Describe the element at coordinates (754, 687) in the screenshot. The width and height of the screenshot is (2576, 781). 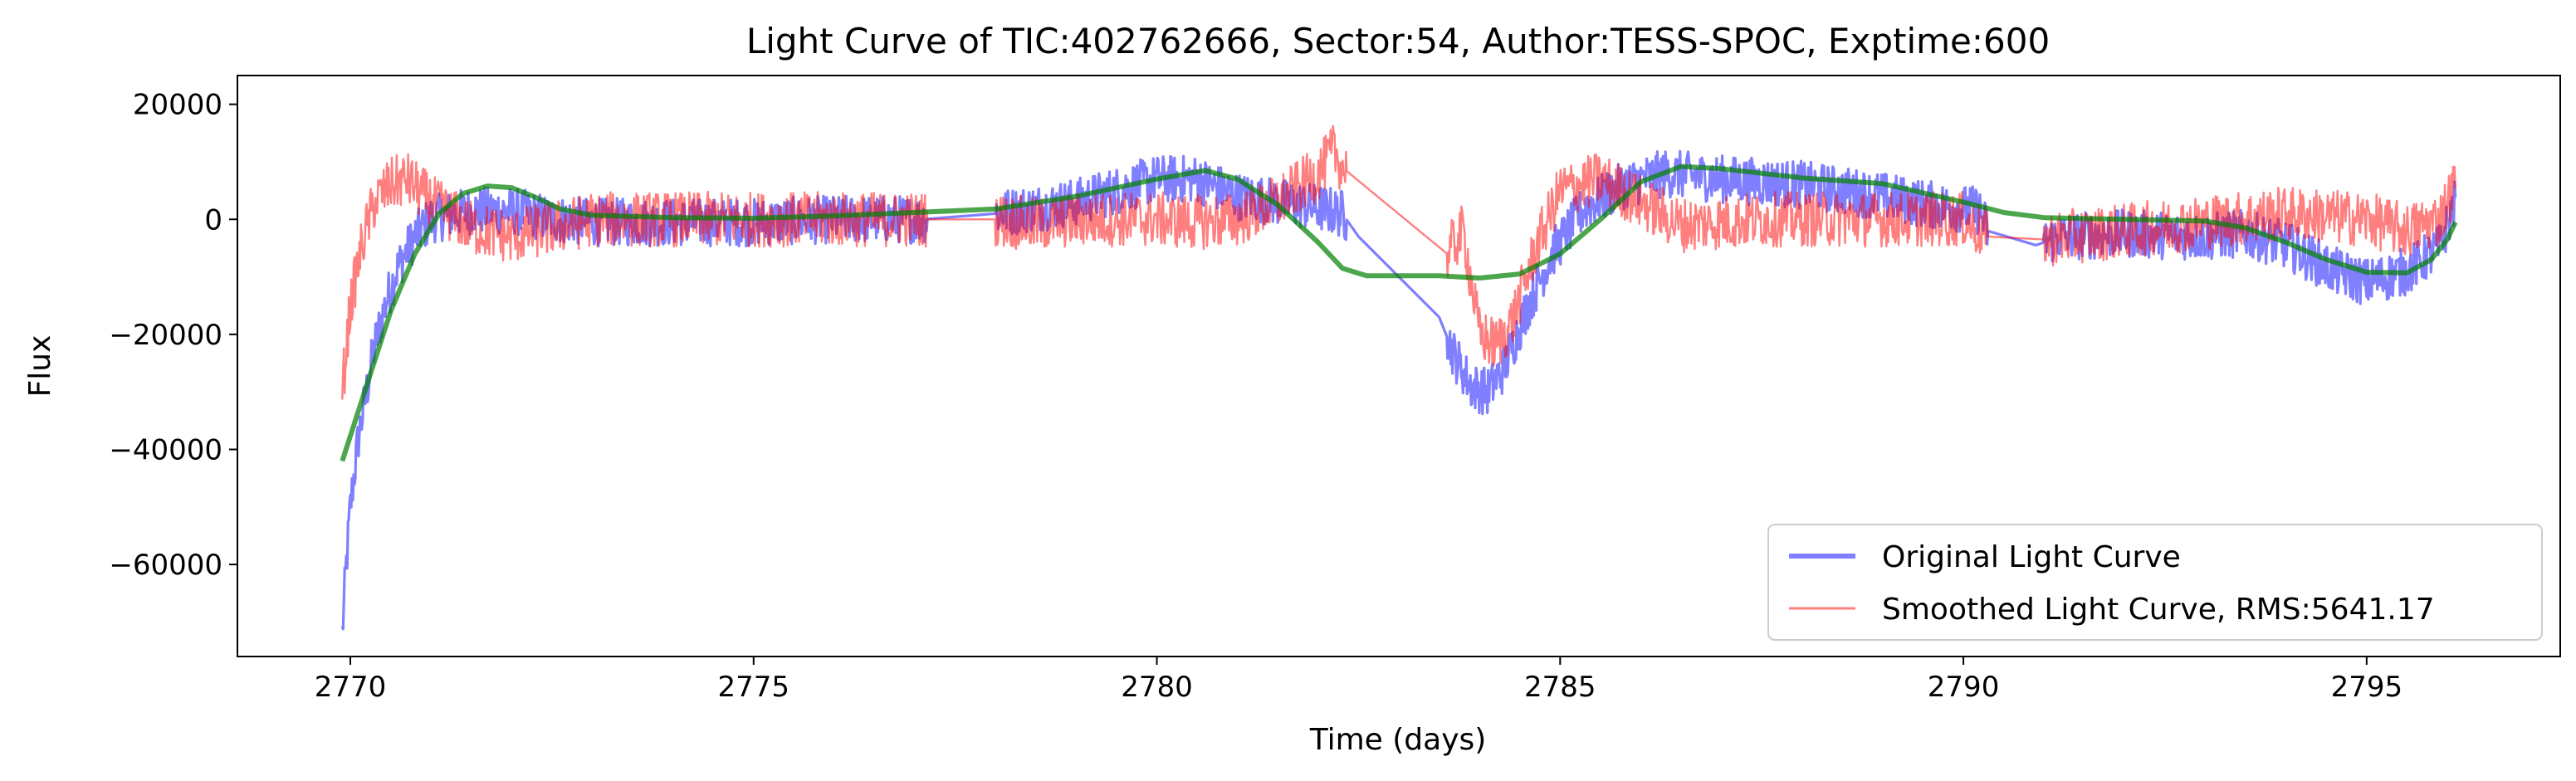
I see `x-tick-label: 2775` at that location.